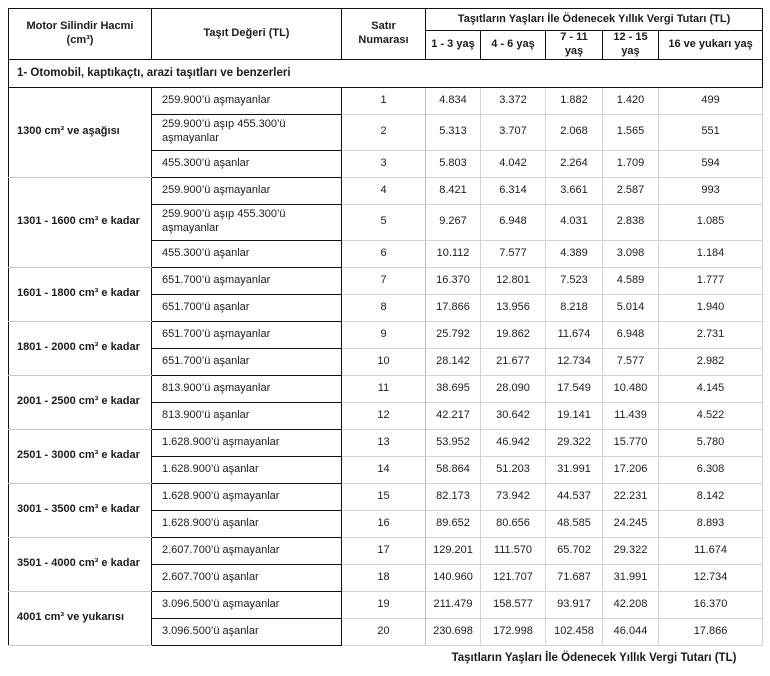 Image resolution: width=770 pixels, height=676 pixels. What do you see at coordinates (383, 253) in the screenshot?
I see `row-number-cell: 6` at bounding box center [383, 253].